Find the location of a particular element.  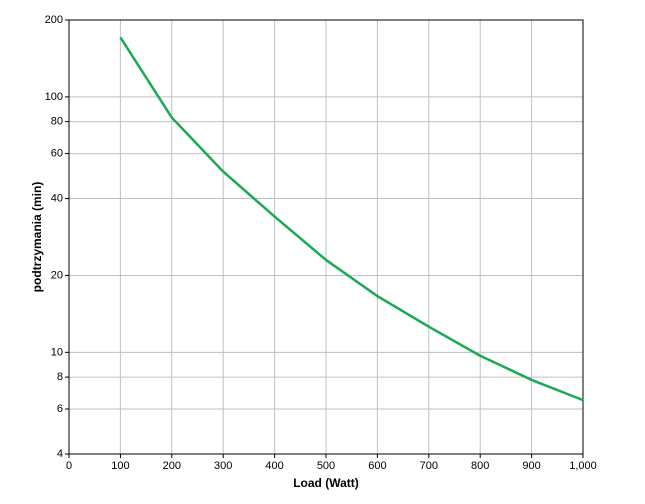

x-tick-label: 1,000 is located at coordinates (583, 466).